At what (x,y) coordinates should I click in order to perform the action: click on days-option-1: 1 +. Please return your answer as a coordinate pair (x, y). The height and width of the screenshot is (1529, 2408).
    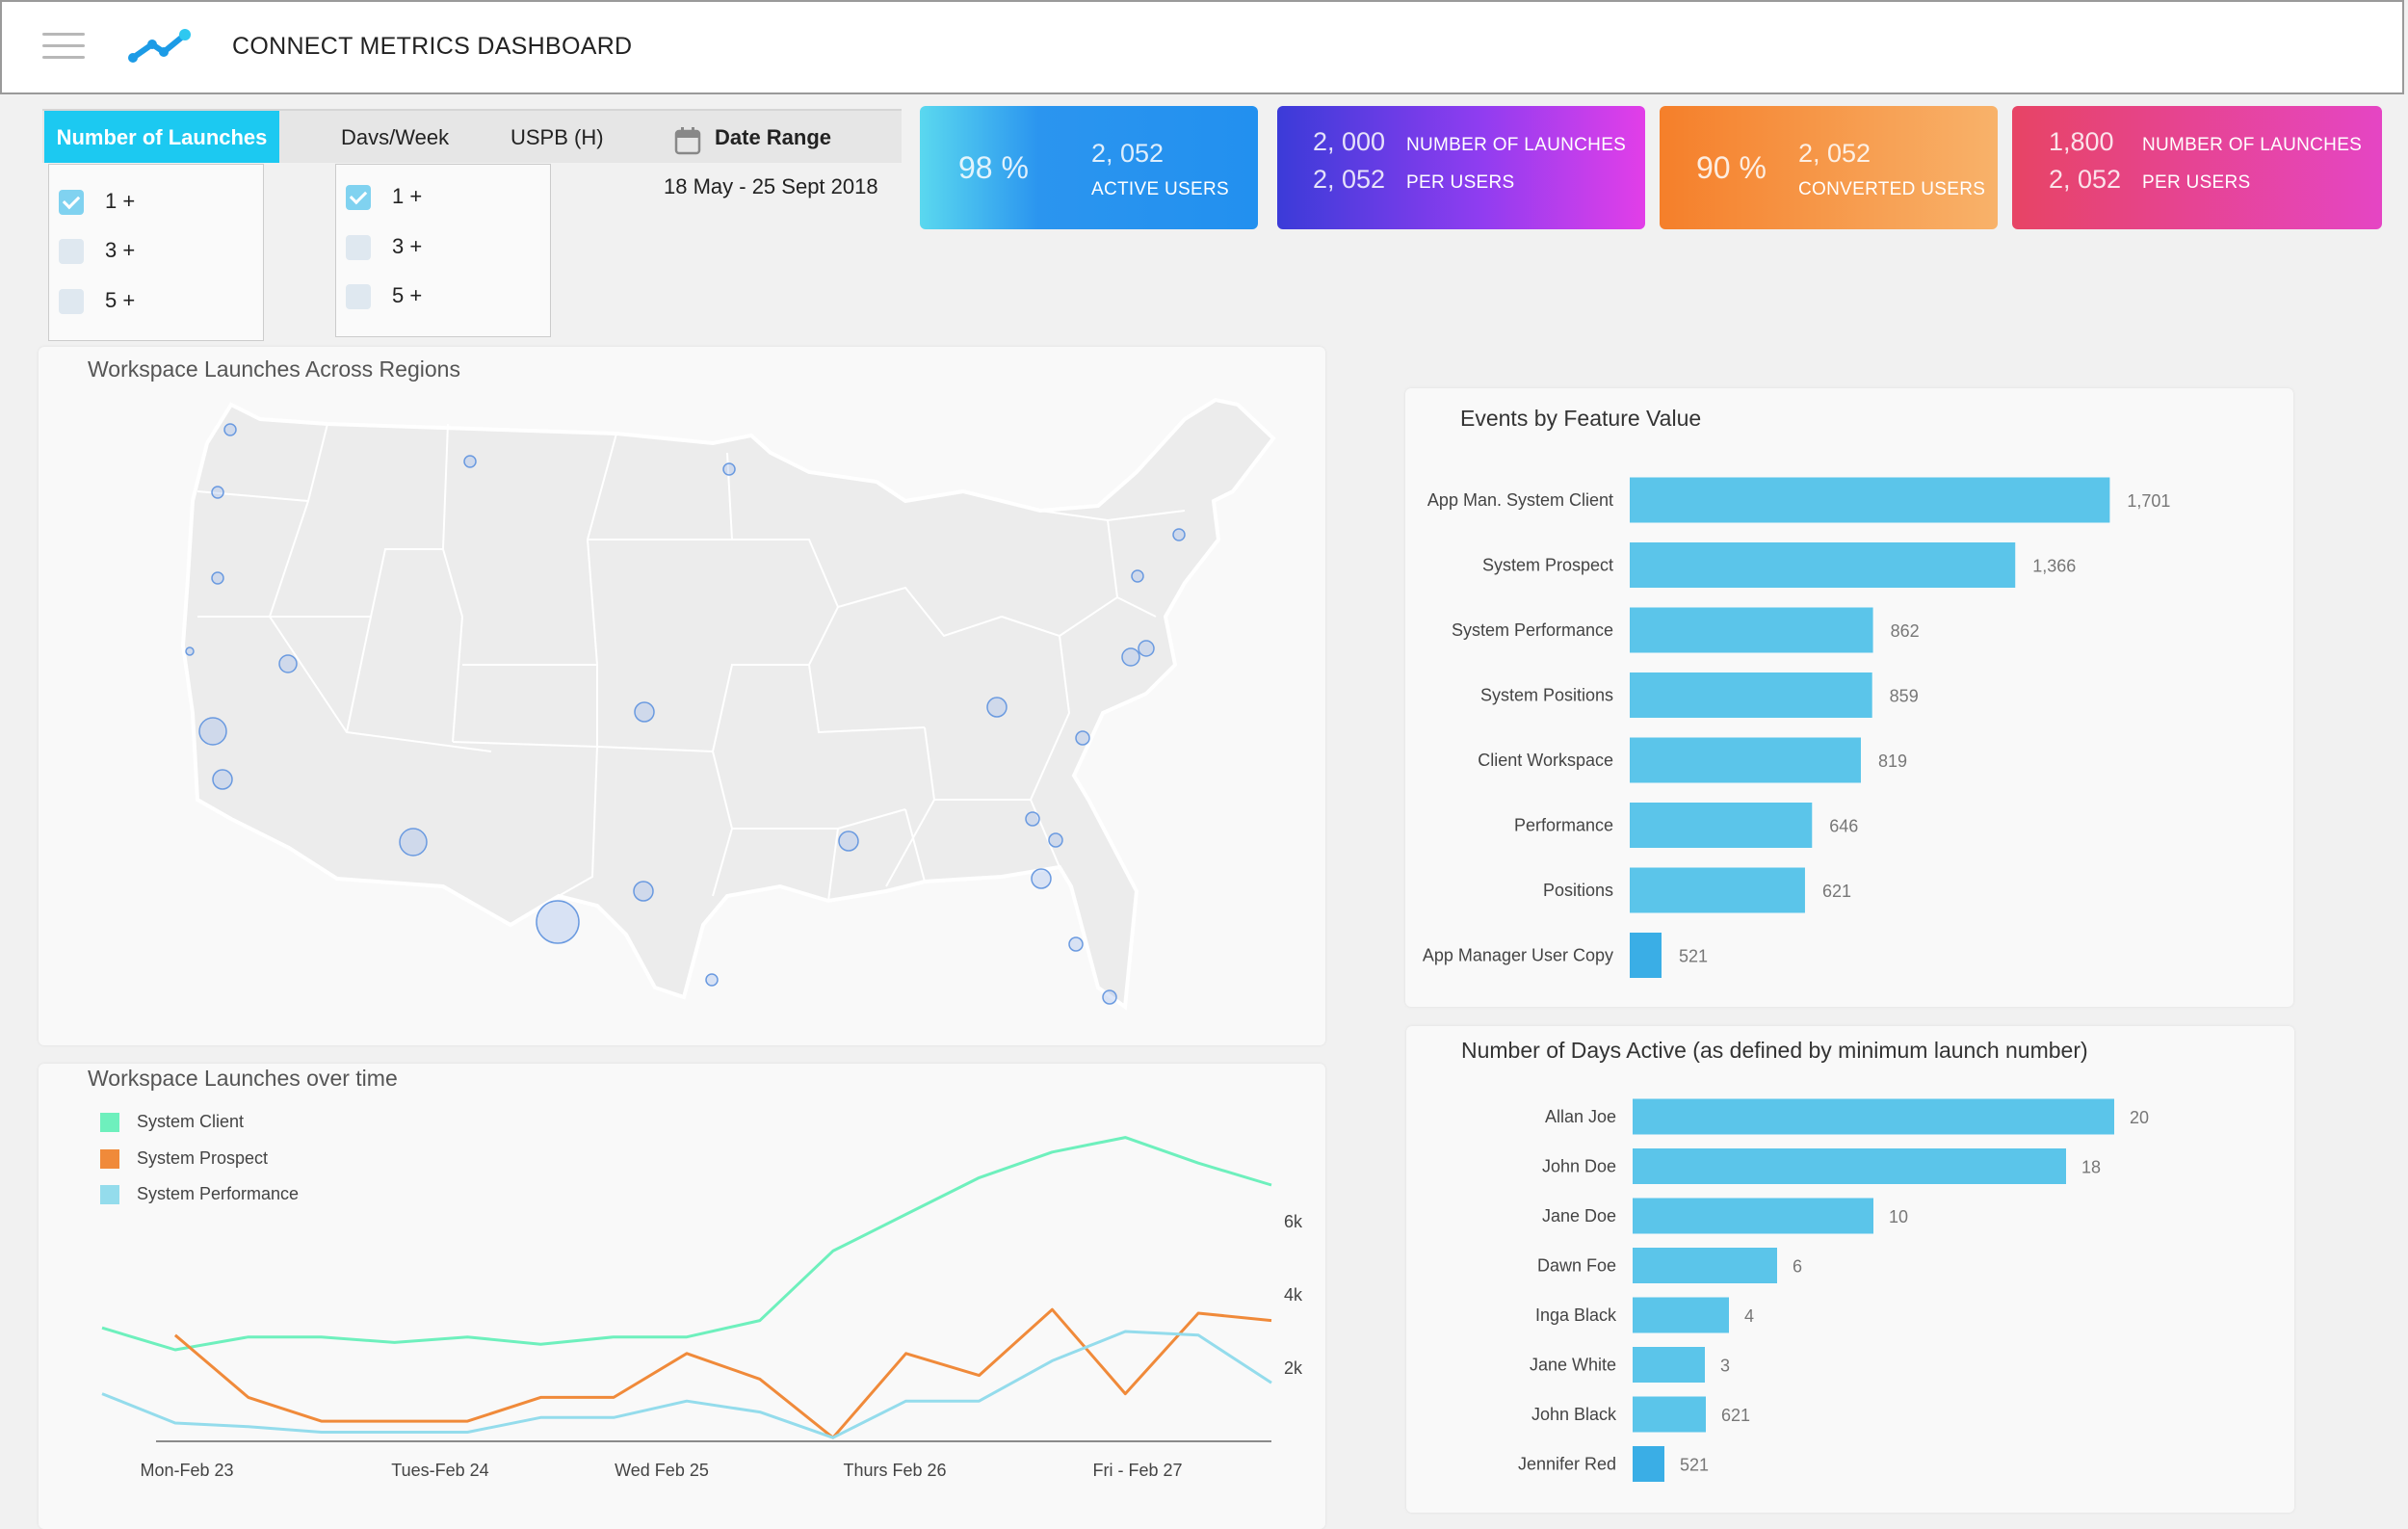
    Looking at the image, I should click on (384, 204).